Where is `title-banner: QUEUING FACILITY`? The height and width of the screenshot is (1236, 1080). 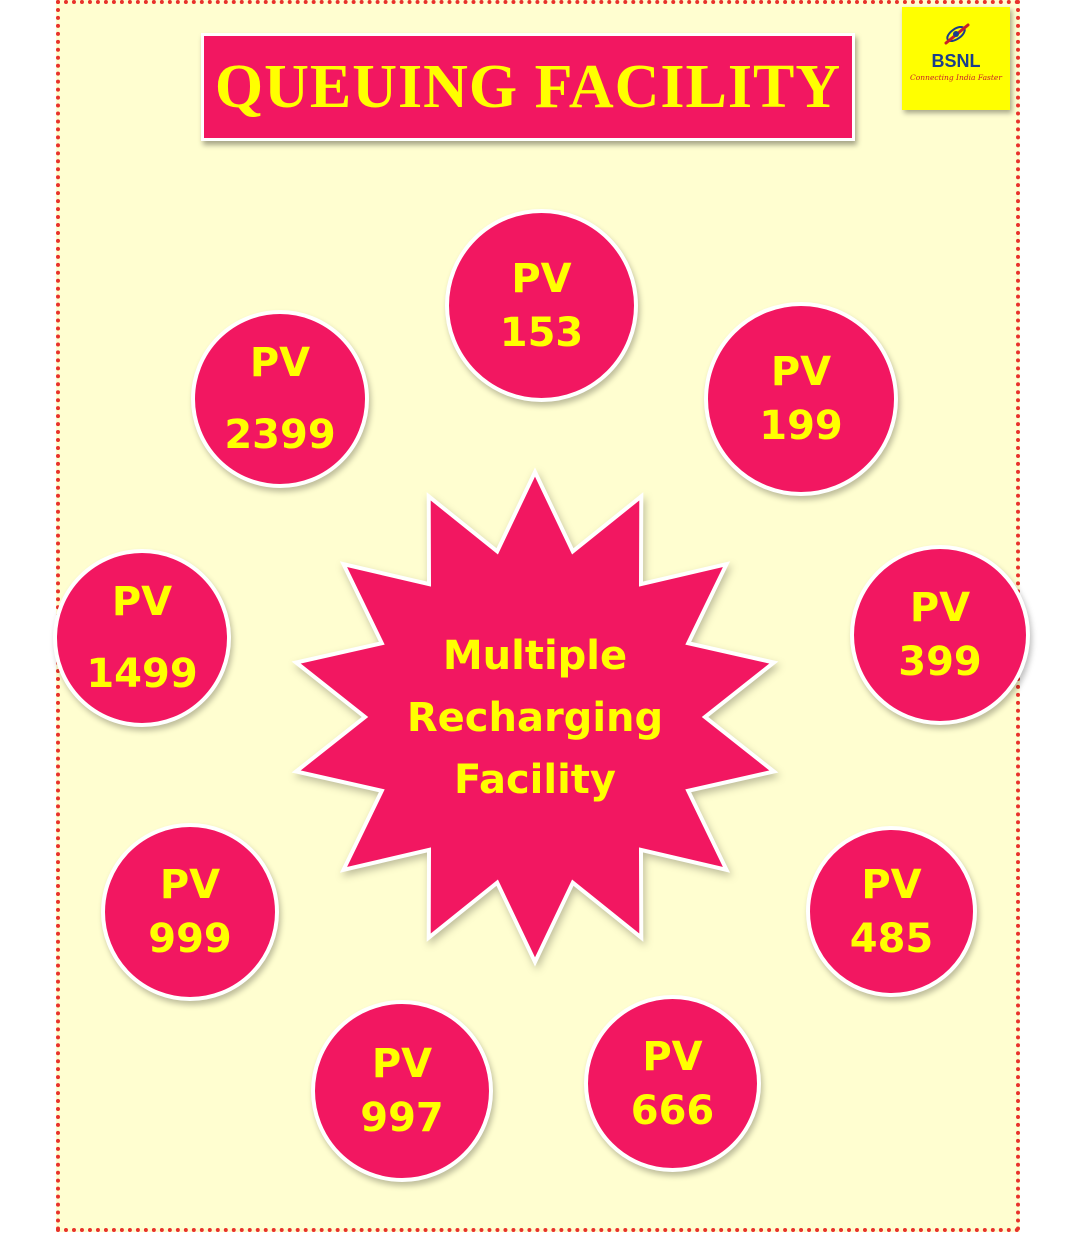 title-banner: QUEUING FACILITY is located at coordinates (528, 87).